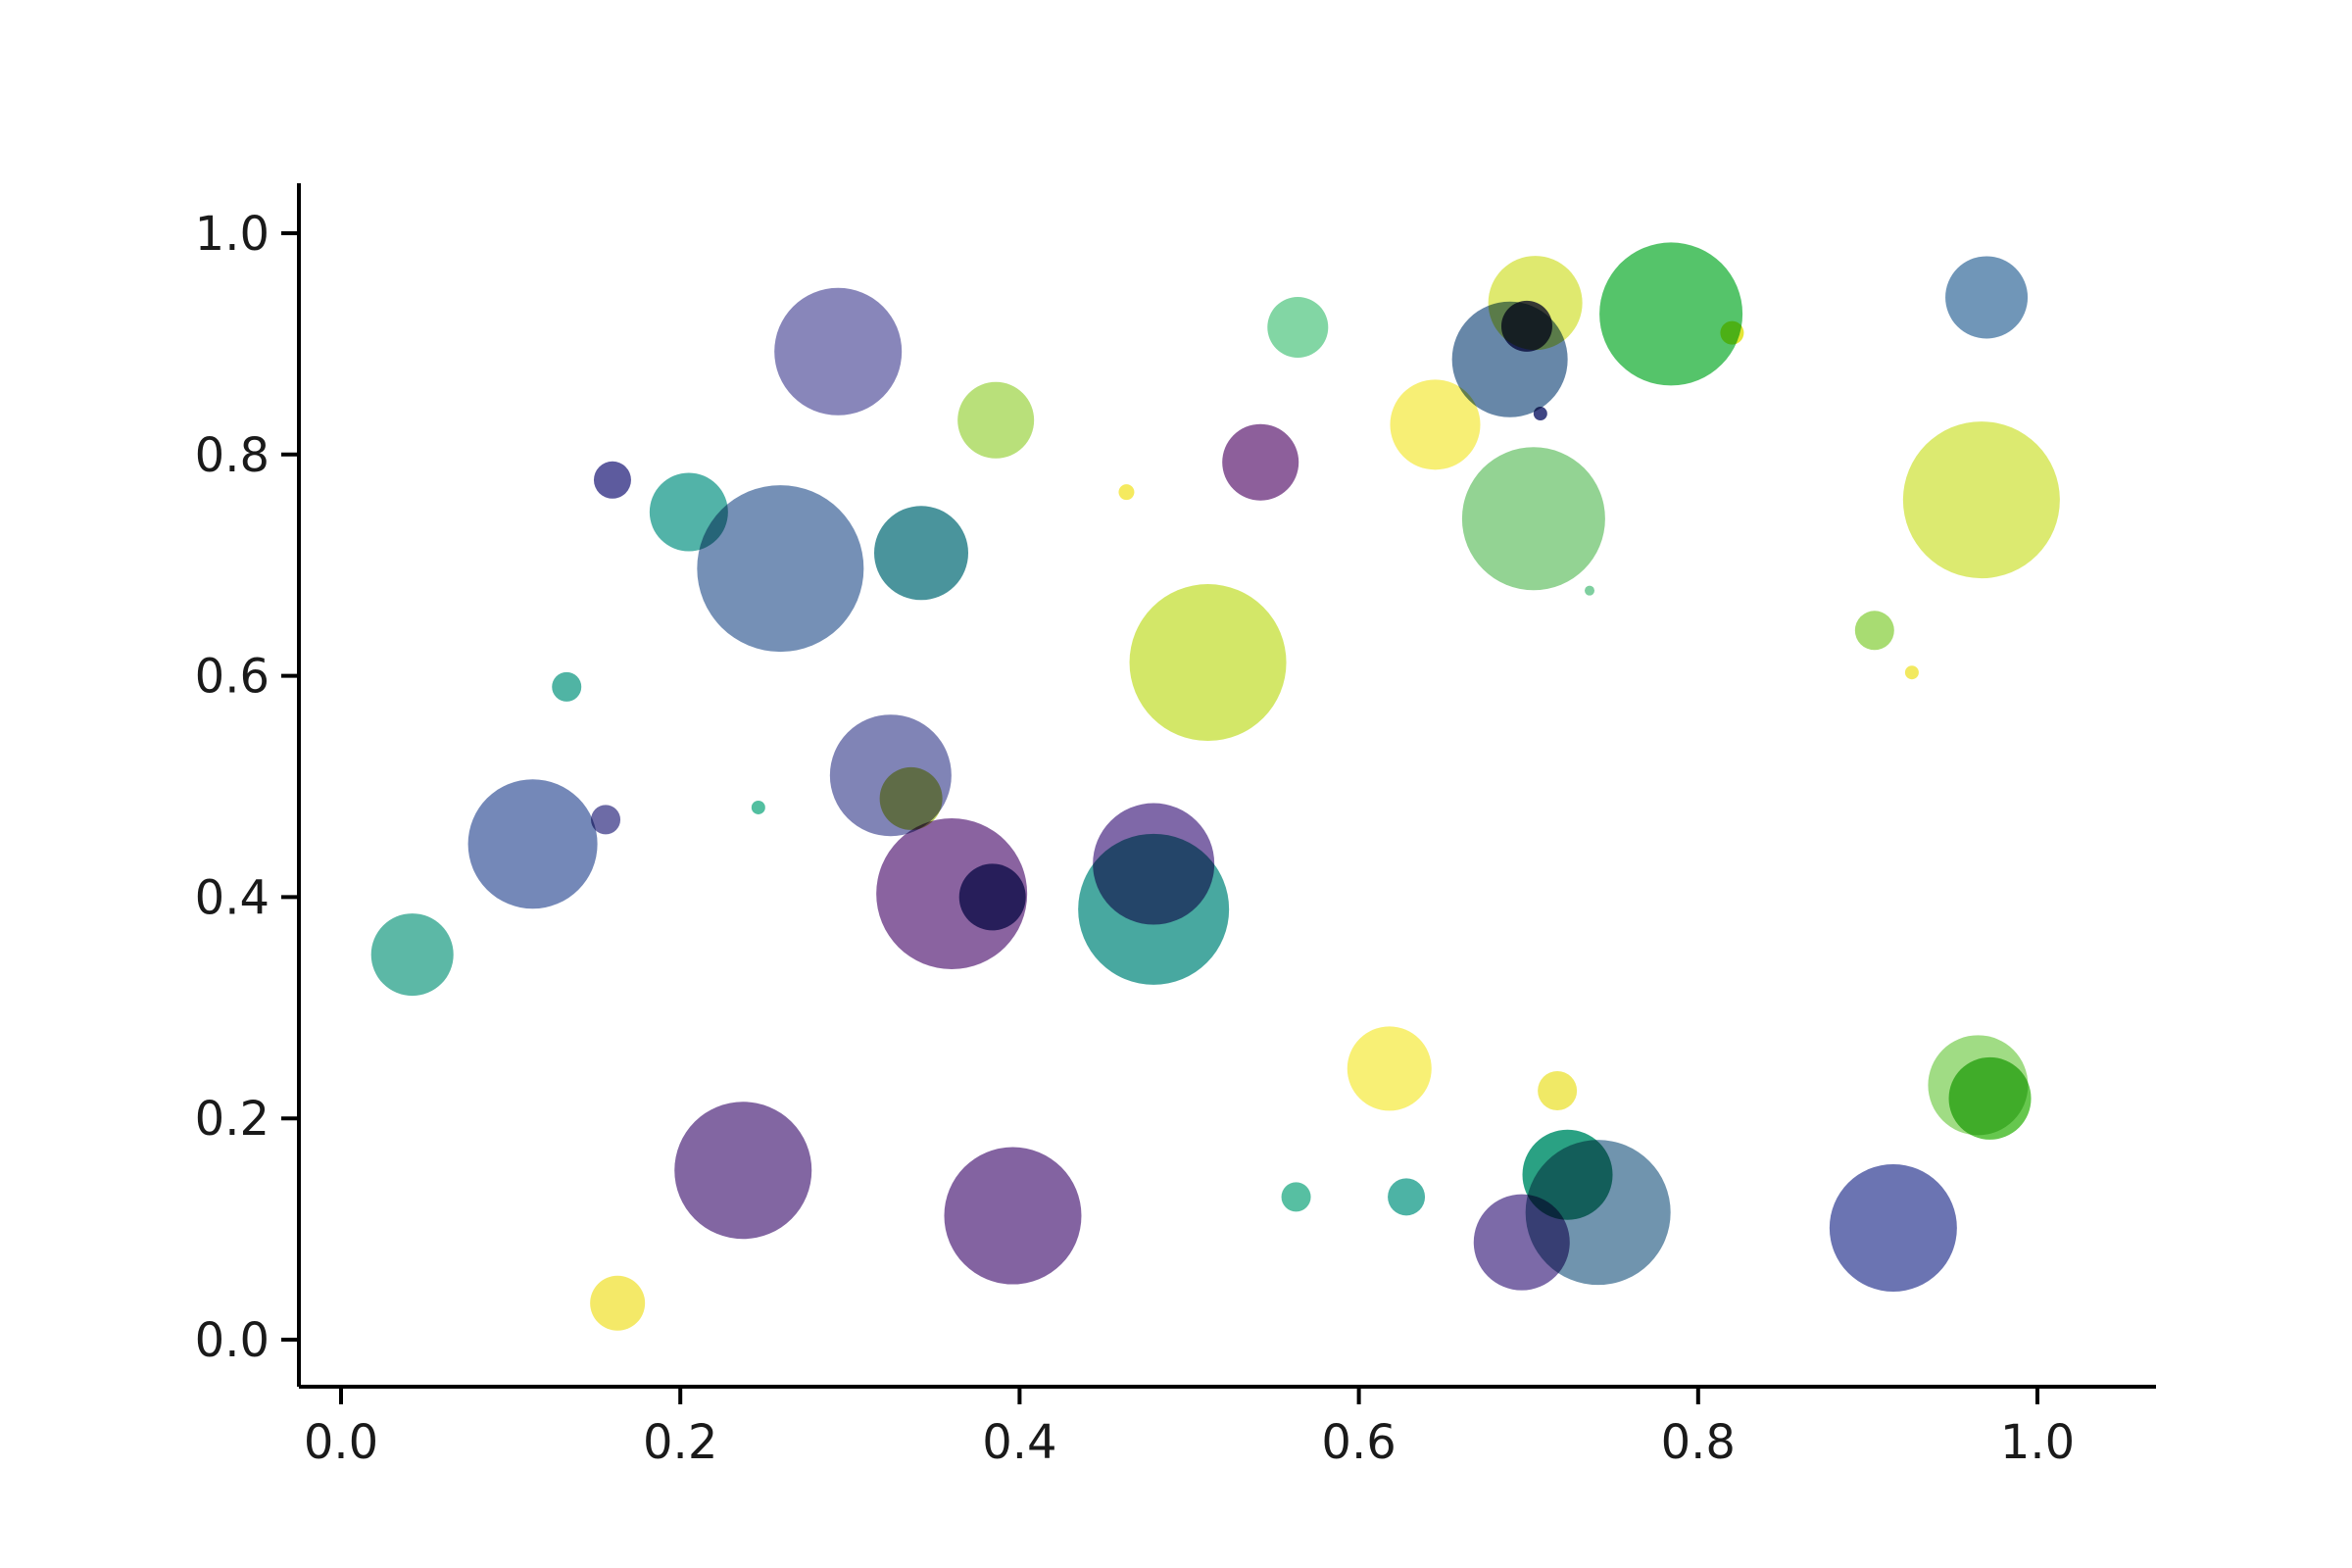  What do you see at coordinates (232, 234) in the screenshot?
I see `y-tick-label: 1.0` at bounding box center [232, 234].